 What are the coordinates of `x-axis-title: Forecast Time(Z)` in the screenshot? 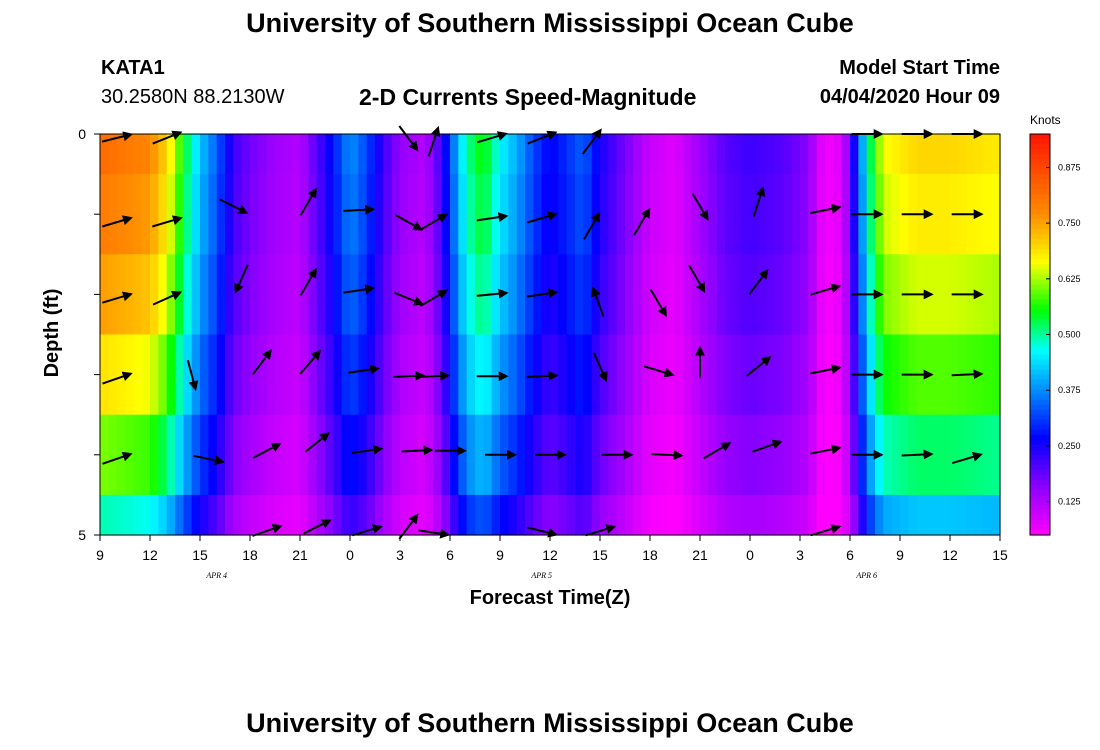 It's located at (550, 598).